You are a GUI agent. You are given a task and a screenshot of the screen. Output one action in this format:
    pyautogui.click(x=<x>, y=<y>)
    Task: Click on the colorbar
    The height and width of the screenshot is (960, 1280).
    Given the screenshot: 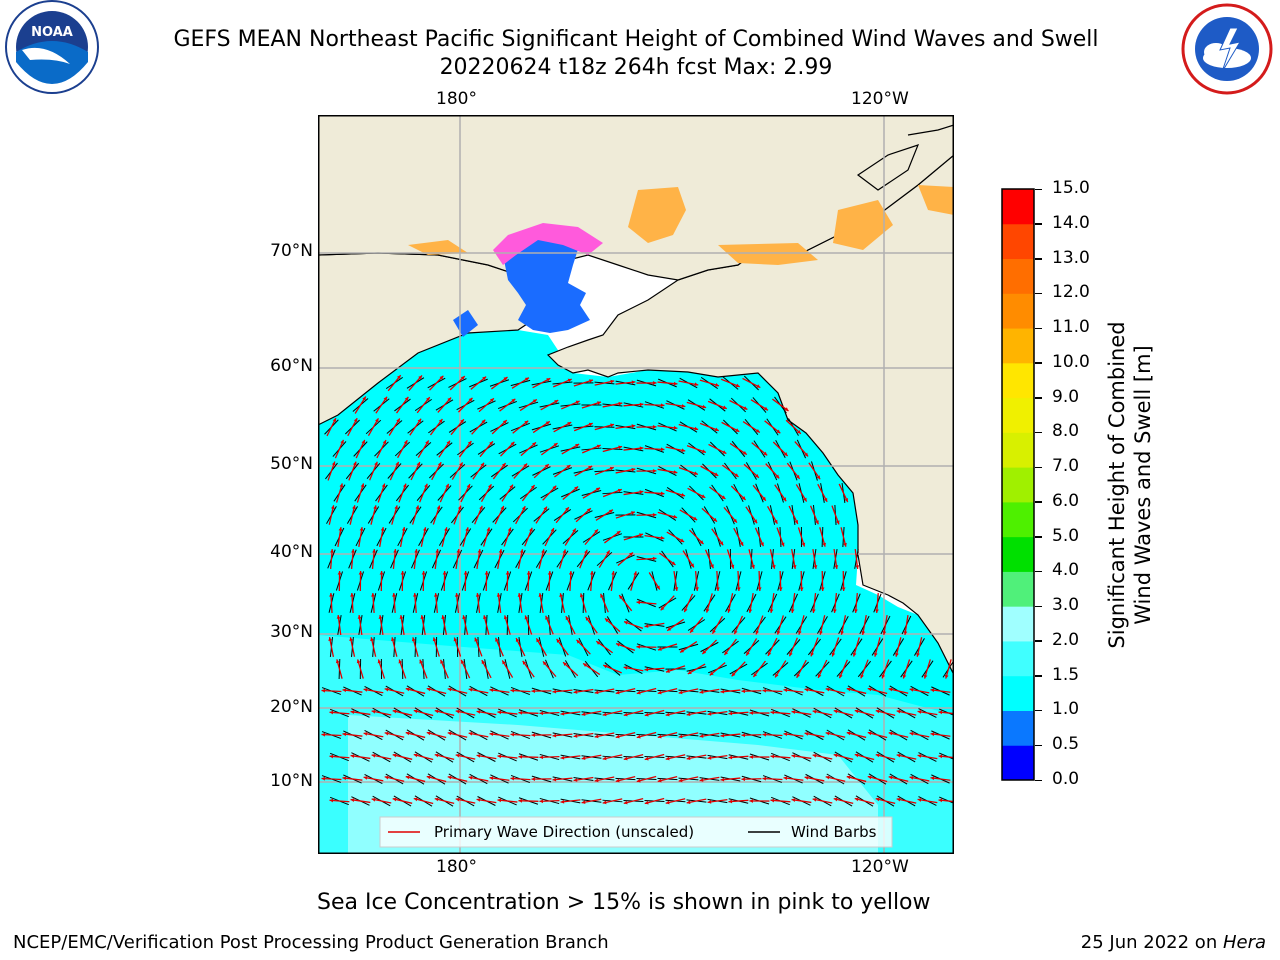 What is the action you would take?
    pyautogui.click(x=1018, y=484)
    